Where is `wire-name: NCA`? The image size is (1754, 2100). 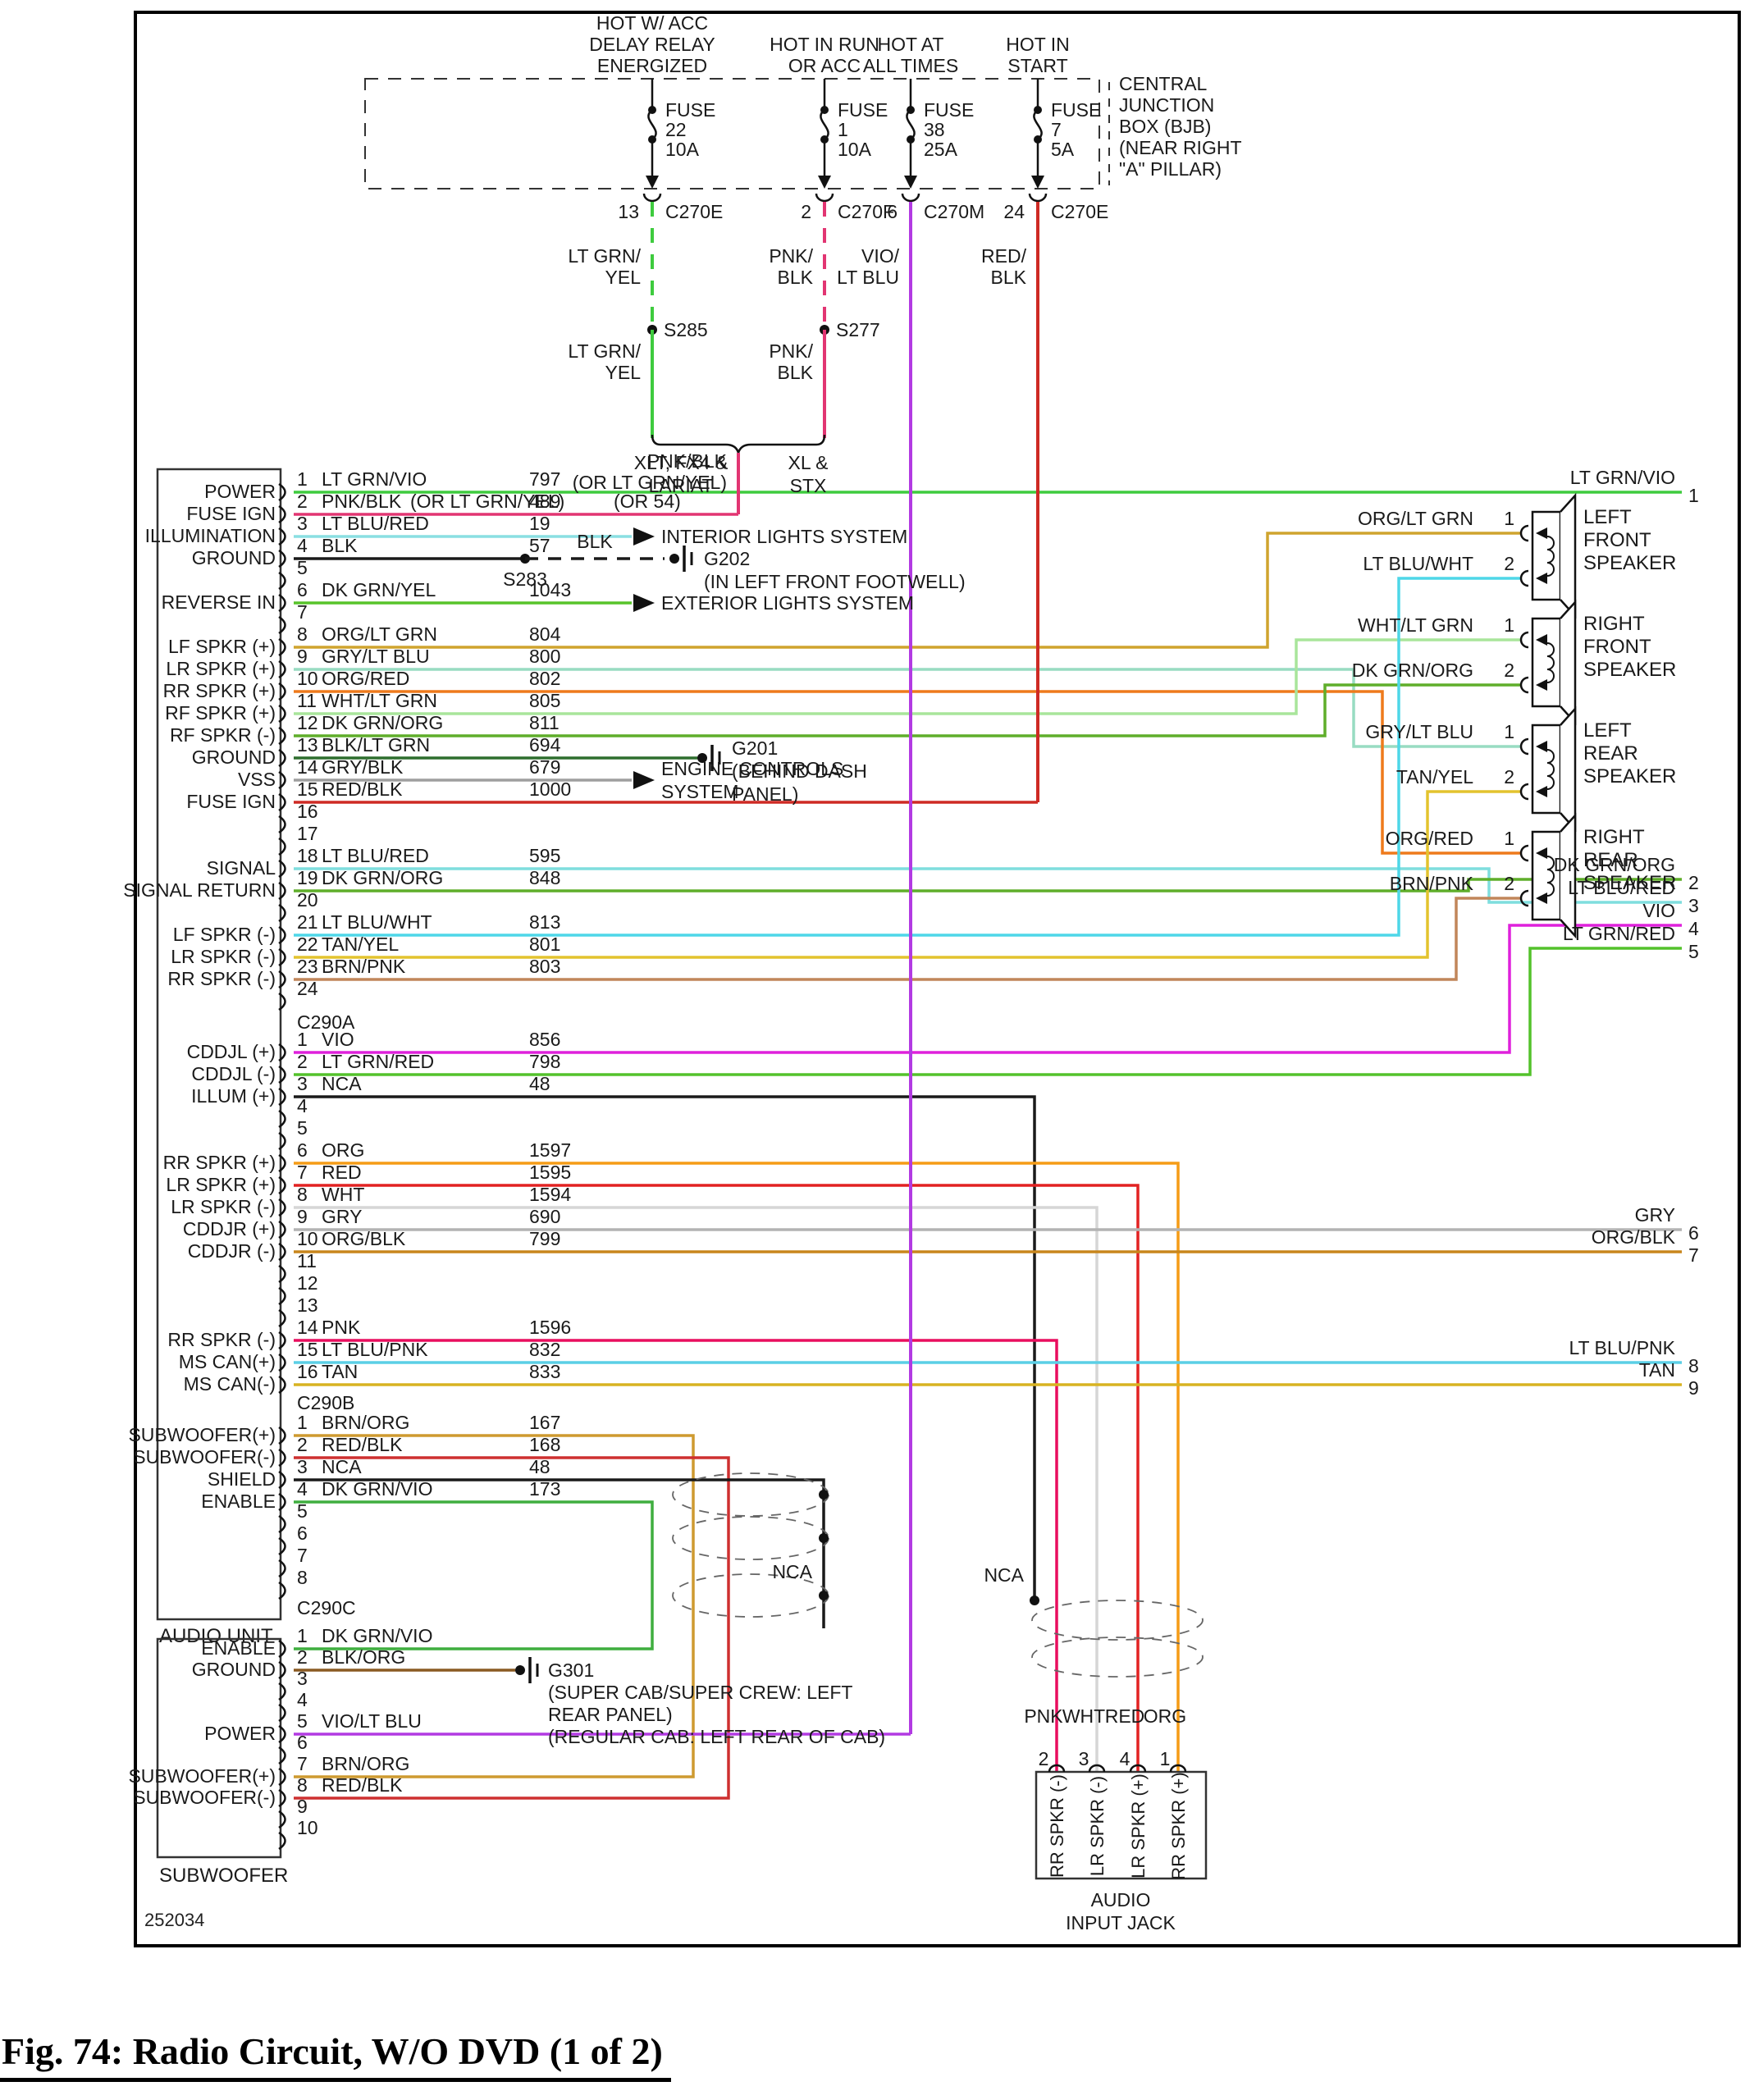
wire-name: NCA is located at coordinates (342, 1467).